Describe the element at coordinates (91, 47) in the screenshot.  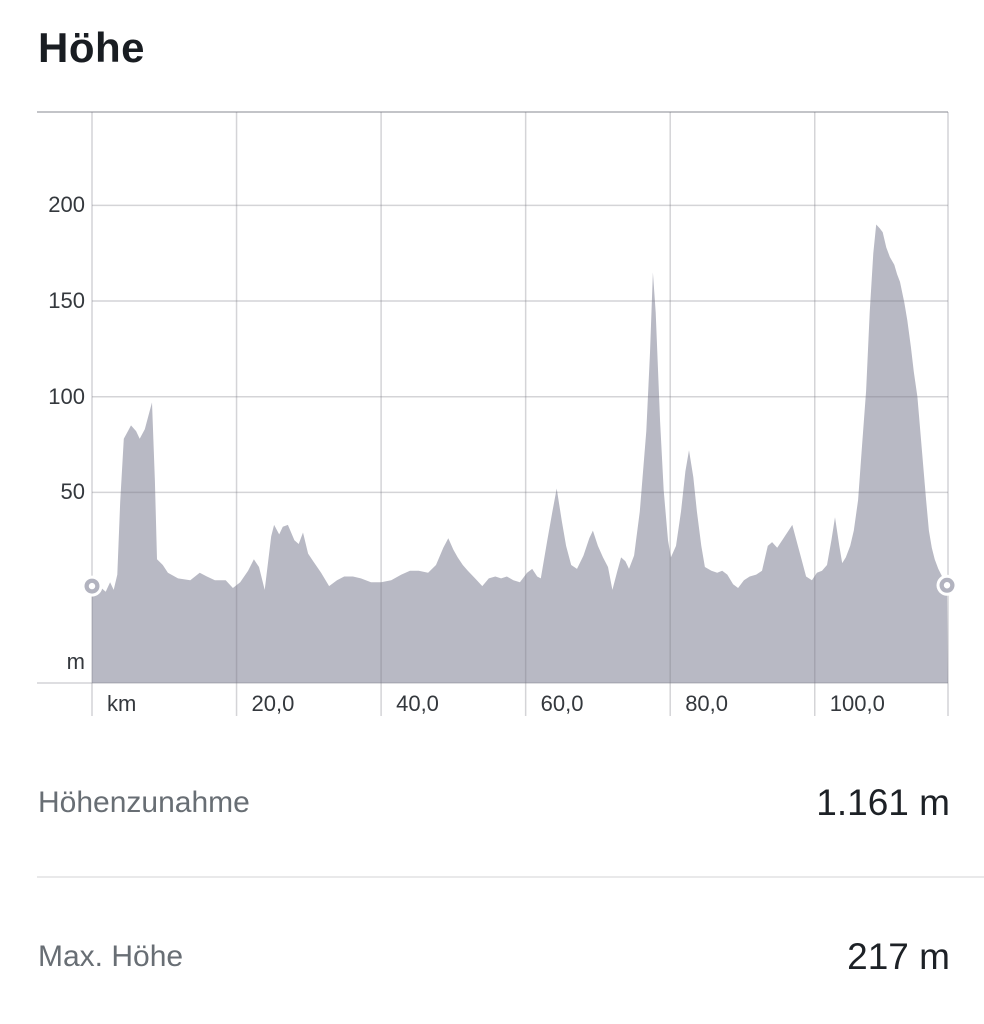
I see `page-title: Höhe` at that location.